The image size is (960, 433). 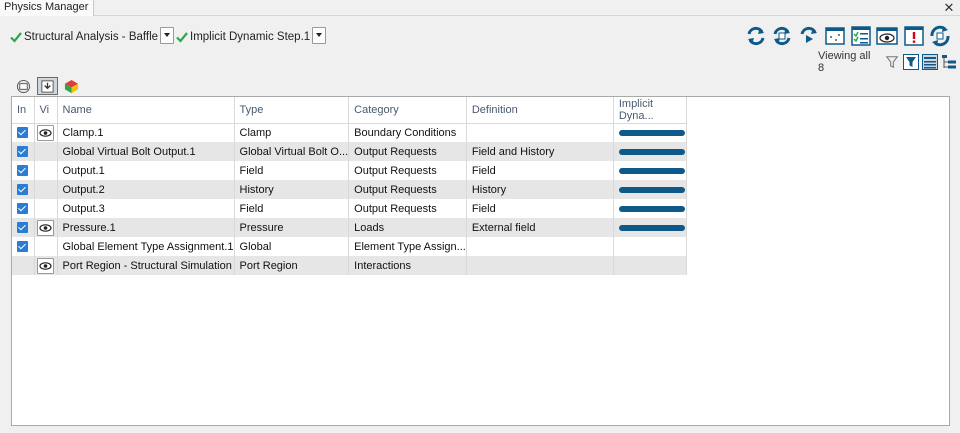 I want to click on step-dropdown, so click(x=319, y=35).